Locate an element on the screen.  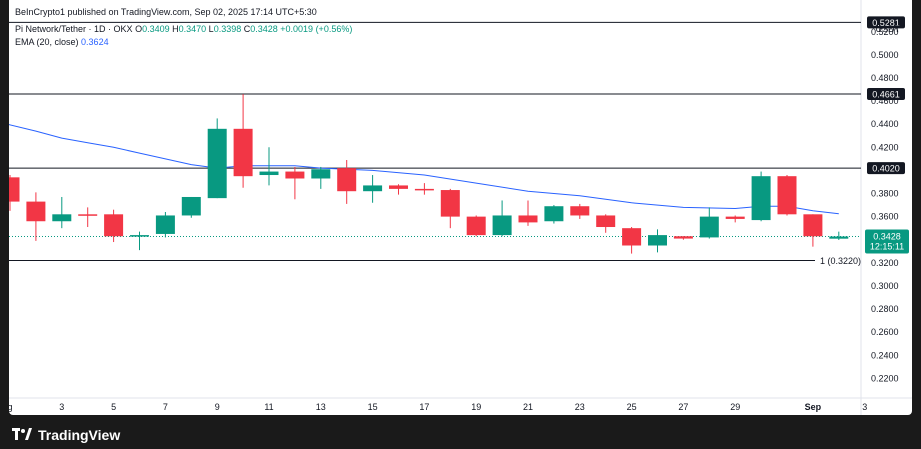
high-value: 0.3470 is located at coordinates (192, 29).